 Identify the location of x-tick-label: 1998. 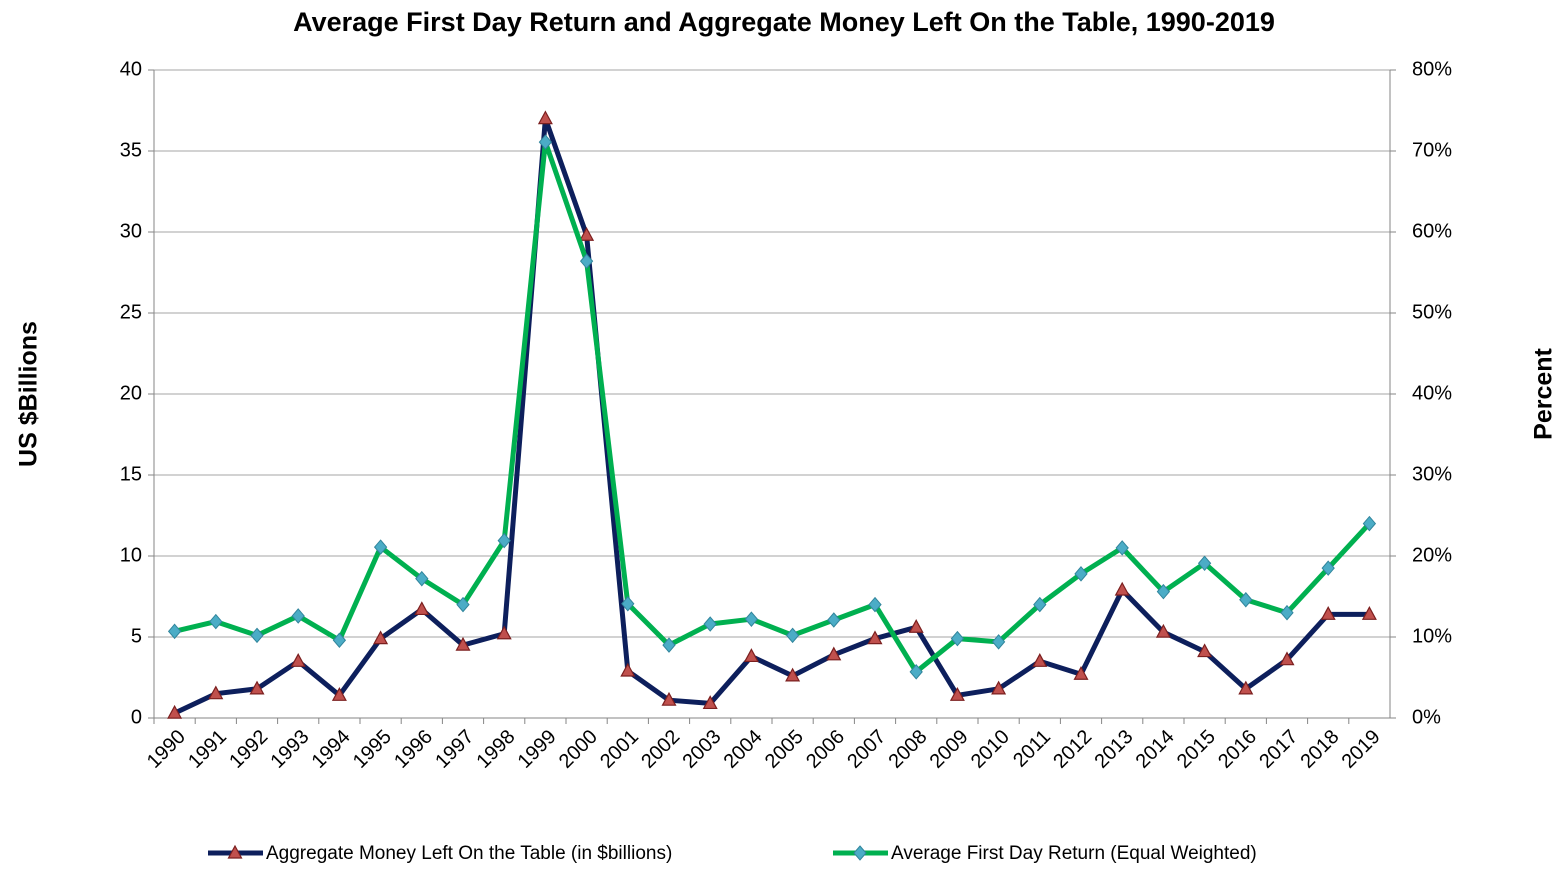
(495, 749).